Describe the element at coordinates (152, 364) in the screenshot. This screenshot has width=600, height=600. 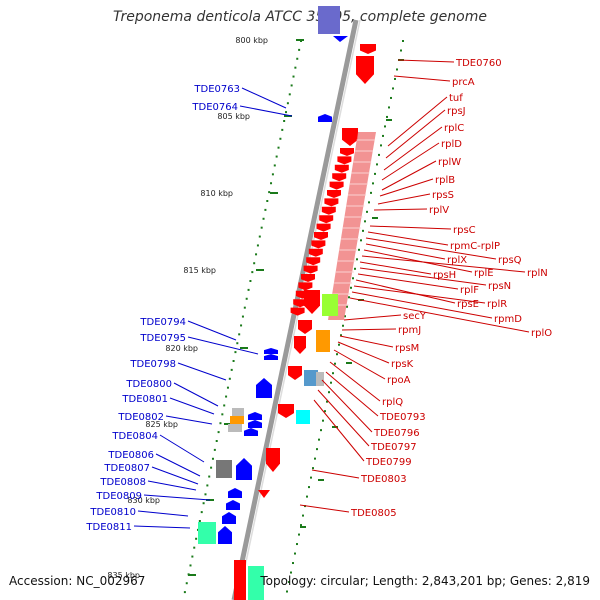
I see `gene-label-reverse: TDE0798` at that location.